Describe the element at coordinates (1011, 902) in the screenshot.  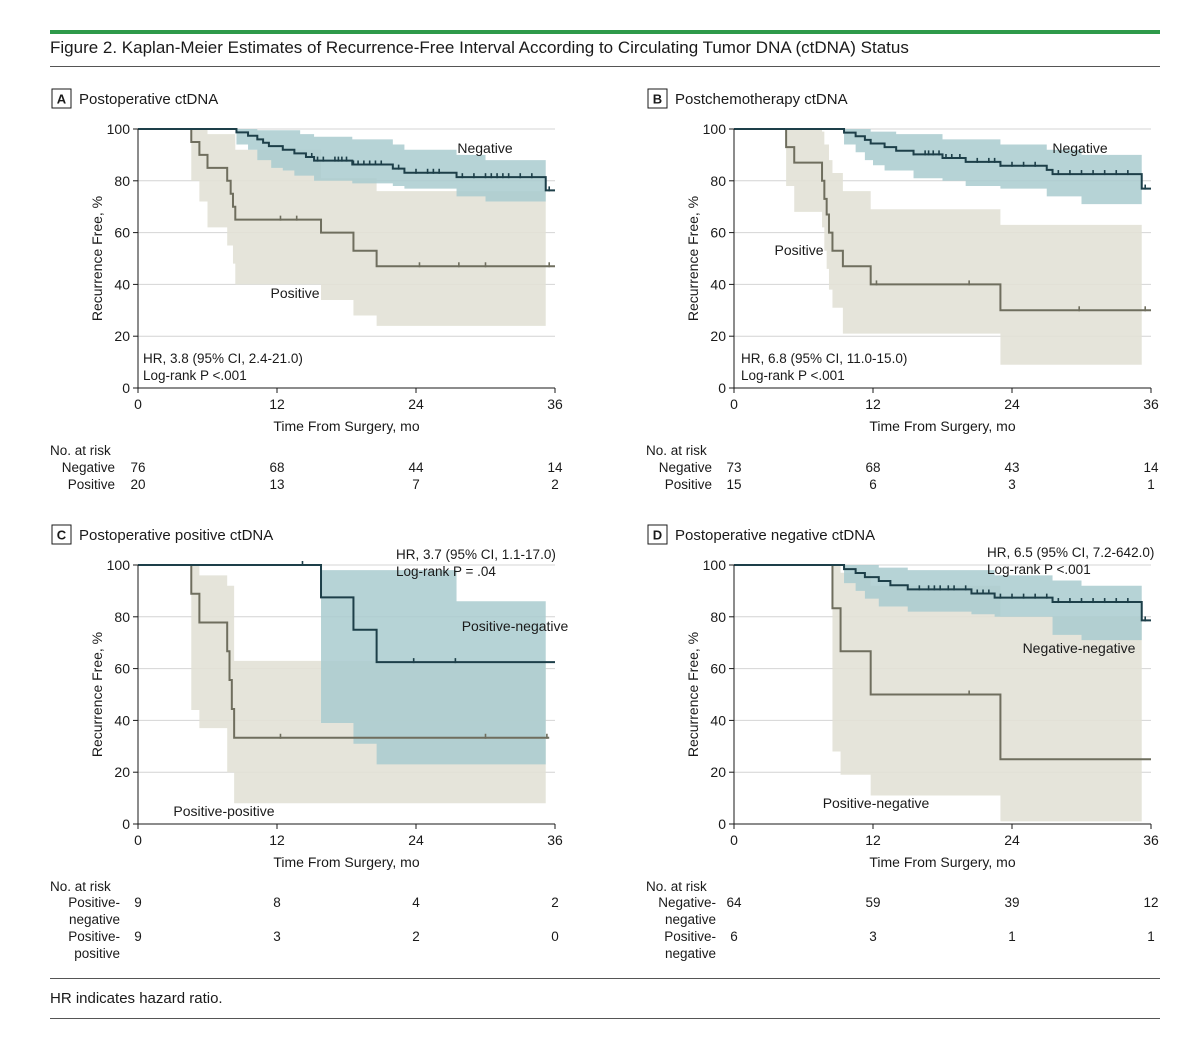
I see `risk-value: 39` at that location.